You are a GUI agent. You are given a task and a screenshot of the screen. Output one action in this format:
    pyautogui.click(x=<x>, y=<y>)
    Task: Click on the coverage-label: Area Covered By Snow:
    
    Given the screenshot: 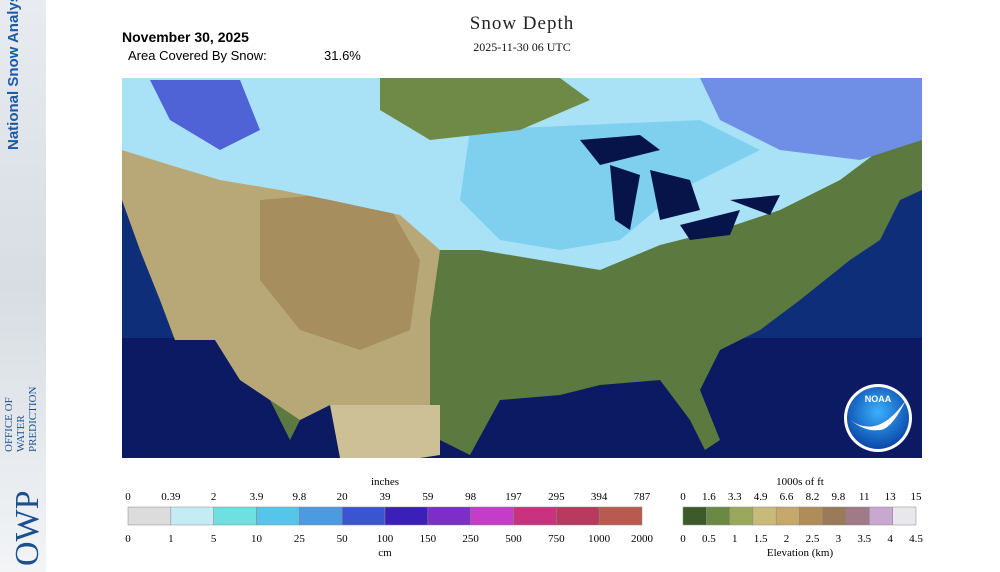 What is the action you would take?
    pyautogui.click(x=197, y=55)
    